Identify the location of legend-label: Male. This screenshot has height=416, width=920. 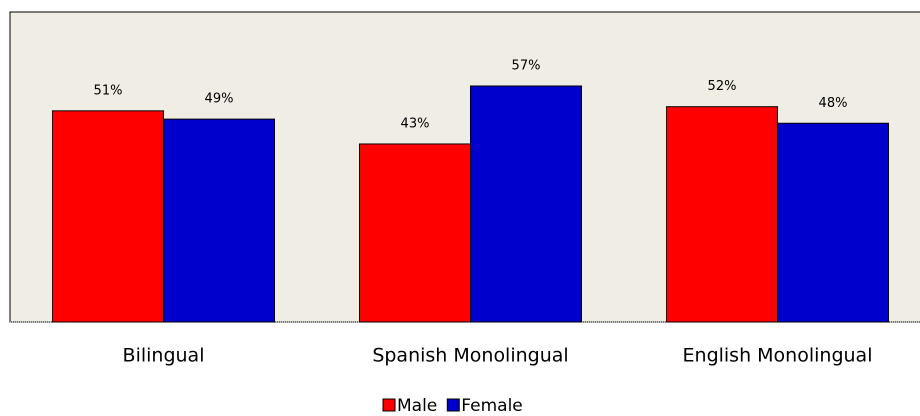
(417, 406).